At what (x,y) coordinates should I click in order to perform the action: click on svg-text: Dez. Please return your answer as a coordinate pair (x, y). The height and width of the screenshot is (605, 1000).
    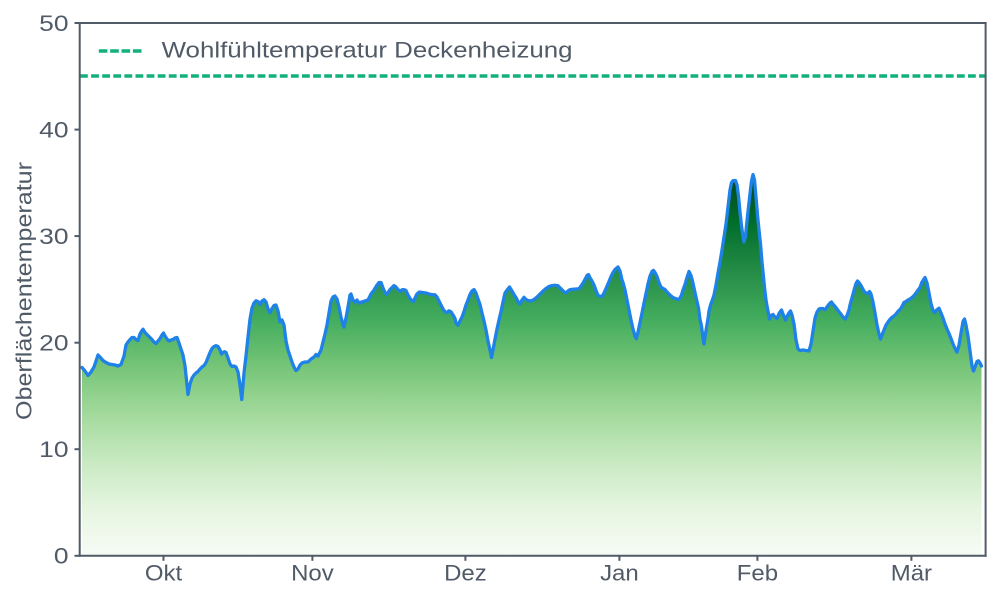
    Looking at the image, I should click on (465, 573).